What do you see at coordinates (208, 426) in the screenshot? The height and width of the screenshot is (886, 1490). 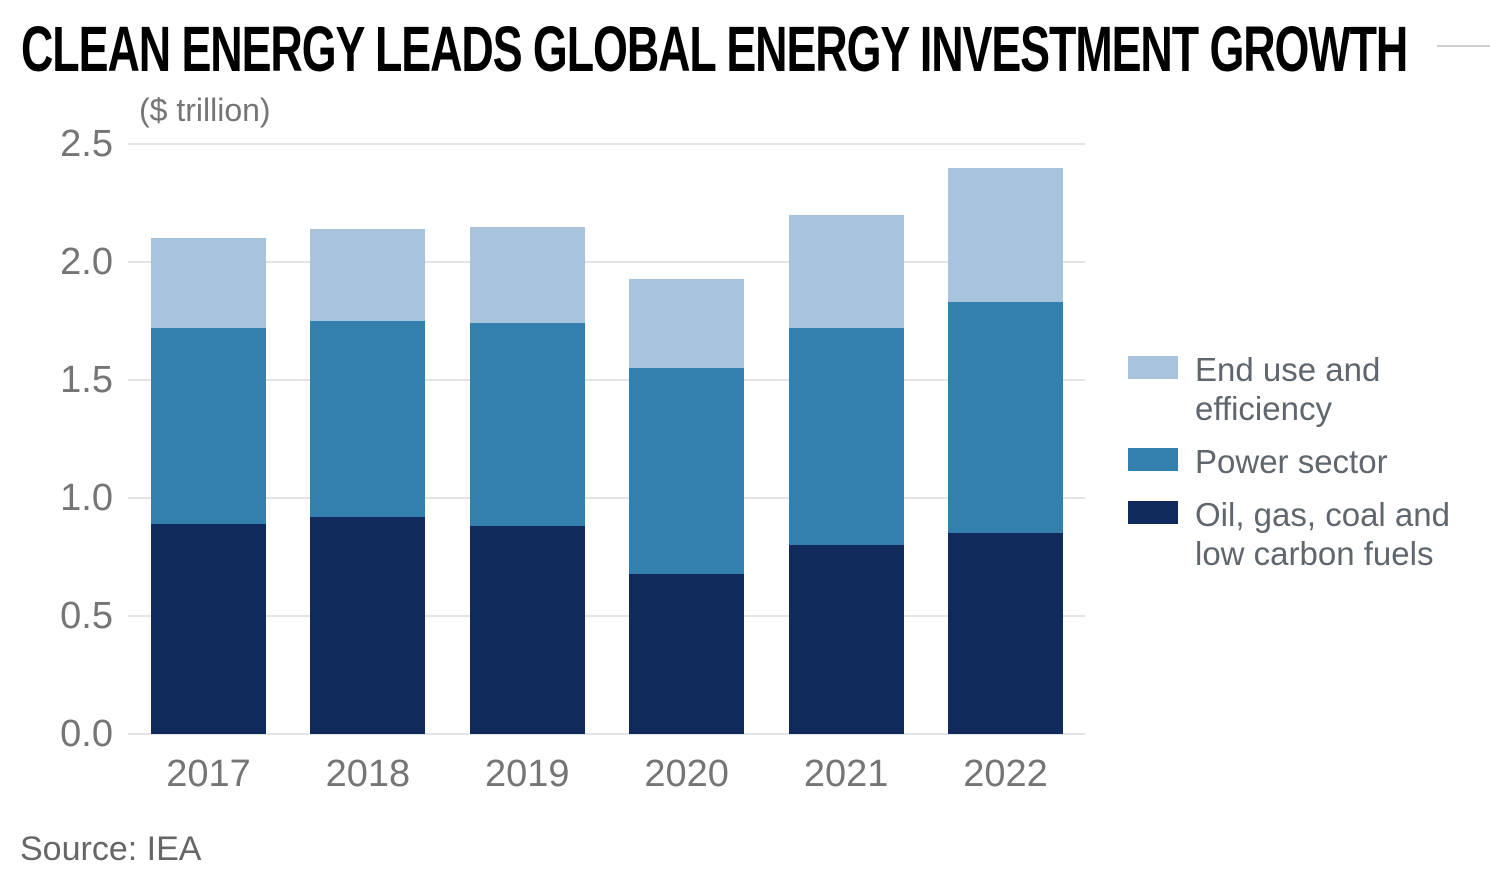 I see `bar-segment-2017-power-sector` at bounding box center [208, 426].